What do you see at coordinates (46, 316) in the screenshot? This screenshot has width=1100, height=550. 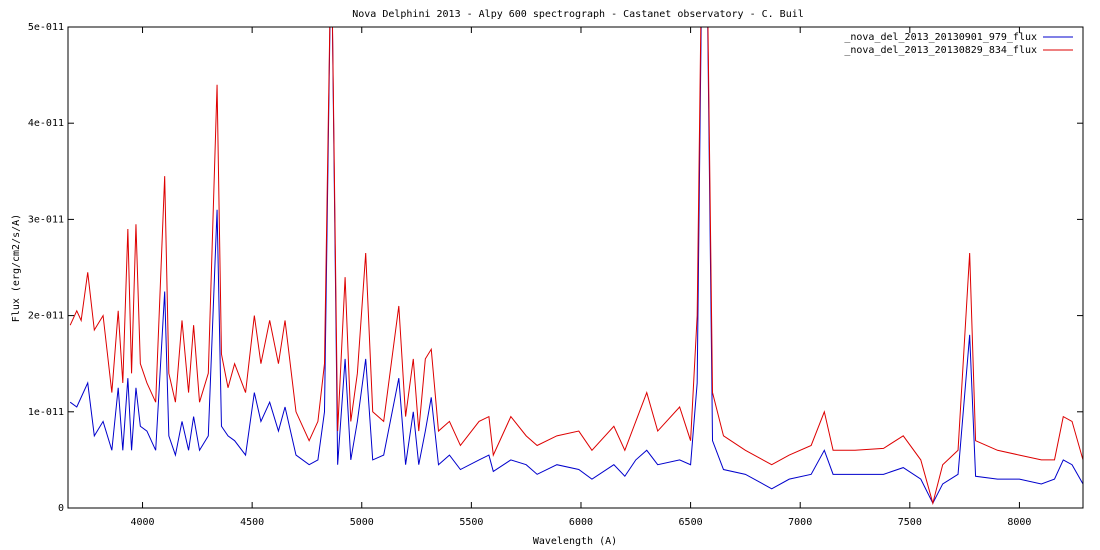 I see `y-tick-label: 2e-011` at bounding box center [46, 316].